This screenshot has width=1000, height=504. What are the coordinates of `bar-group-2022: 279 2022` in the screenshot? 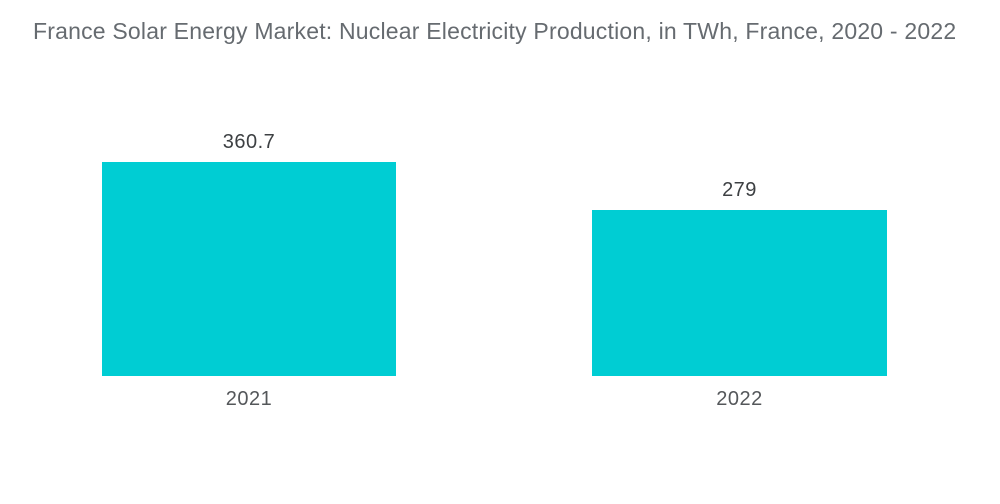 It's located at (739, 294).